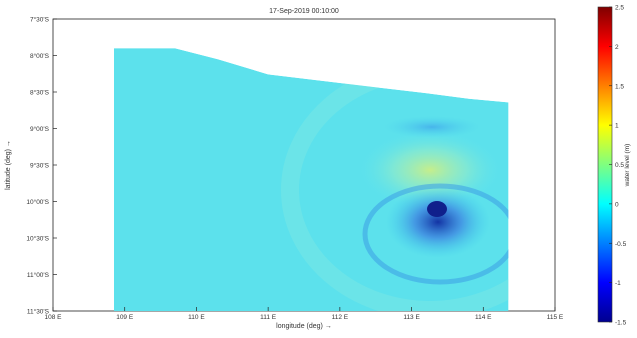 The height and width of the screenshot is (338, 637). Describe the element at coordinates (8, 165) in the screenshot. I see `y-axis-label: latitude (deg) →` at that location.